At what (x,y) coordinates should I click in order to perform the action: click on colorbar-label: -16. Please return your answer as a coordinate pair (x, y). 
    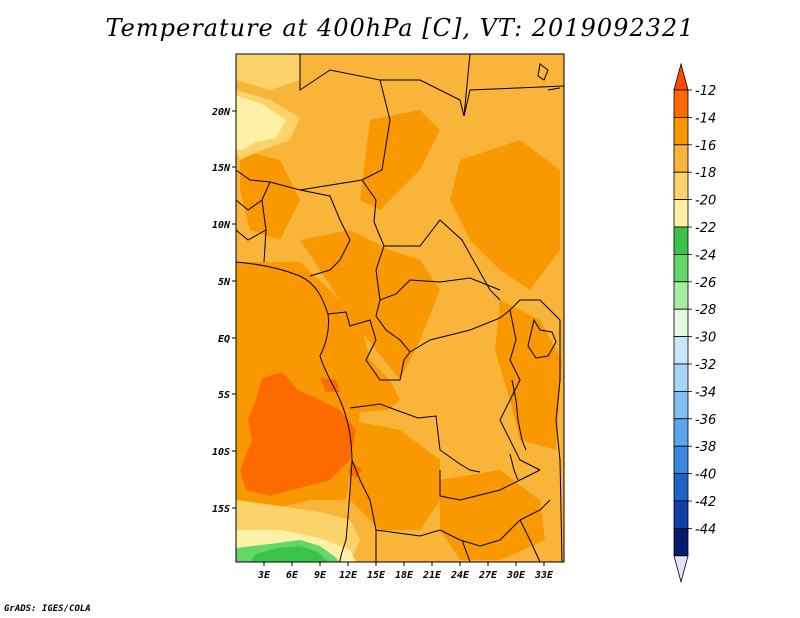
    Looking at the image, I should click on (705, 146).